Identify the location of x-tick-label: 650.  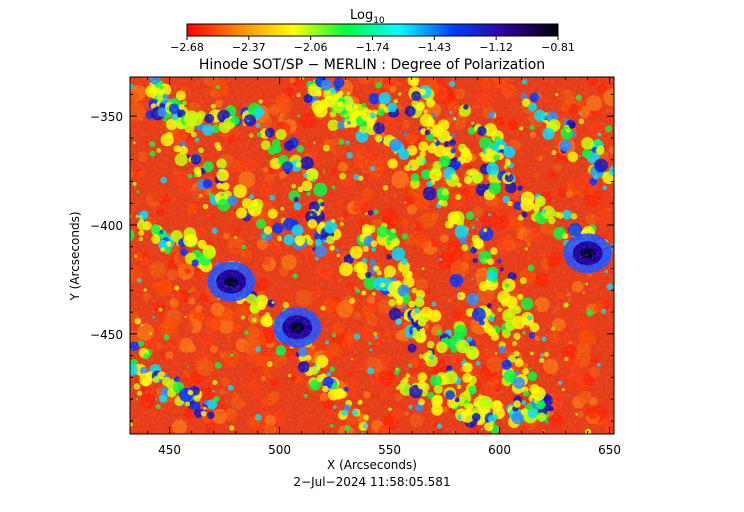
(609, 450).